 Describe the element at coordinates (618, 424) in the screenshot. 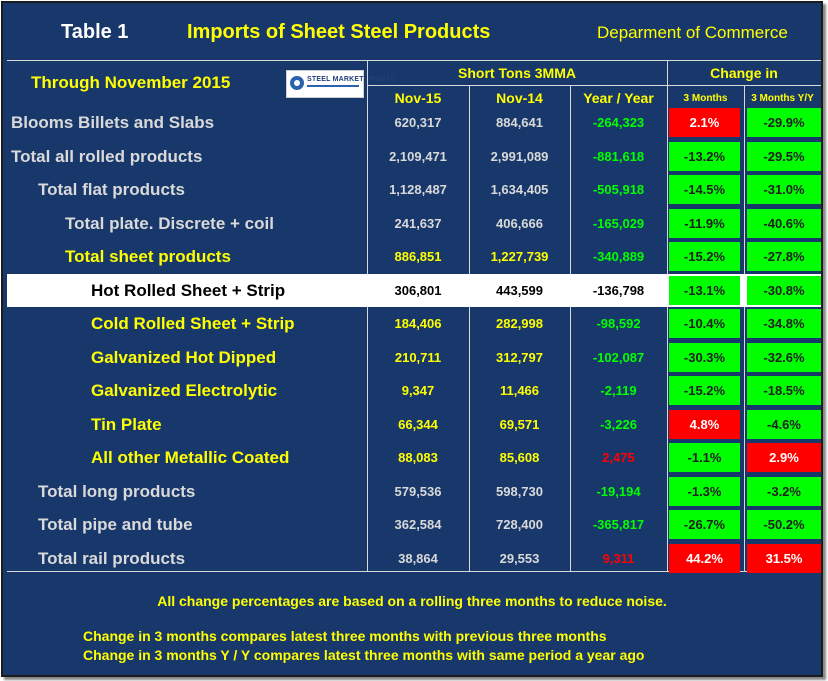

I see `cell-yoy: -3,226` at that location.